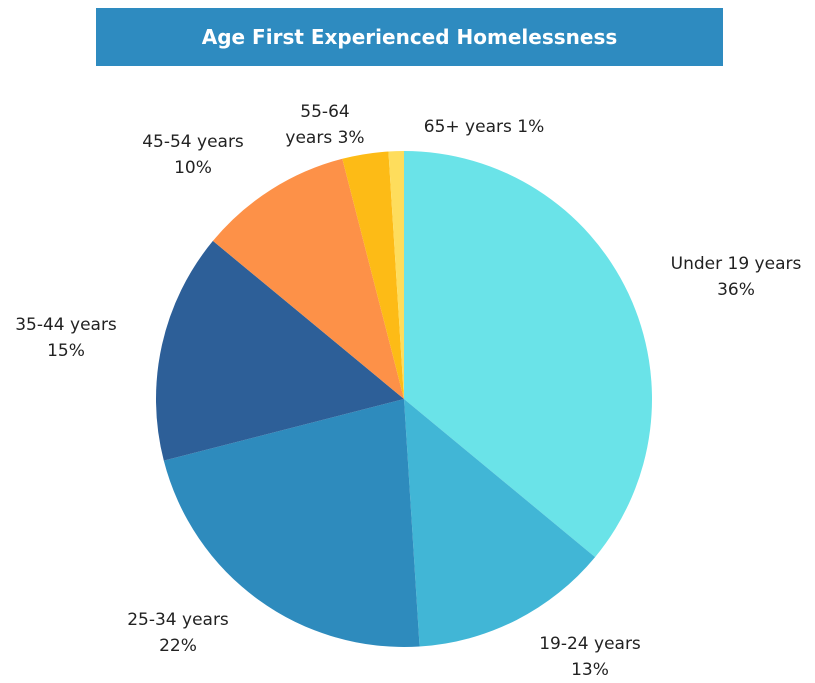 The image size is (815, 683). What do you see at coordinates (590, 670) in the screenshot?
I see `value-label: 13%` at bounding box center [590, 670].